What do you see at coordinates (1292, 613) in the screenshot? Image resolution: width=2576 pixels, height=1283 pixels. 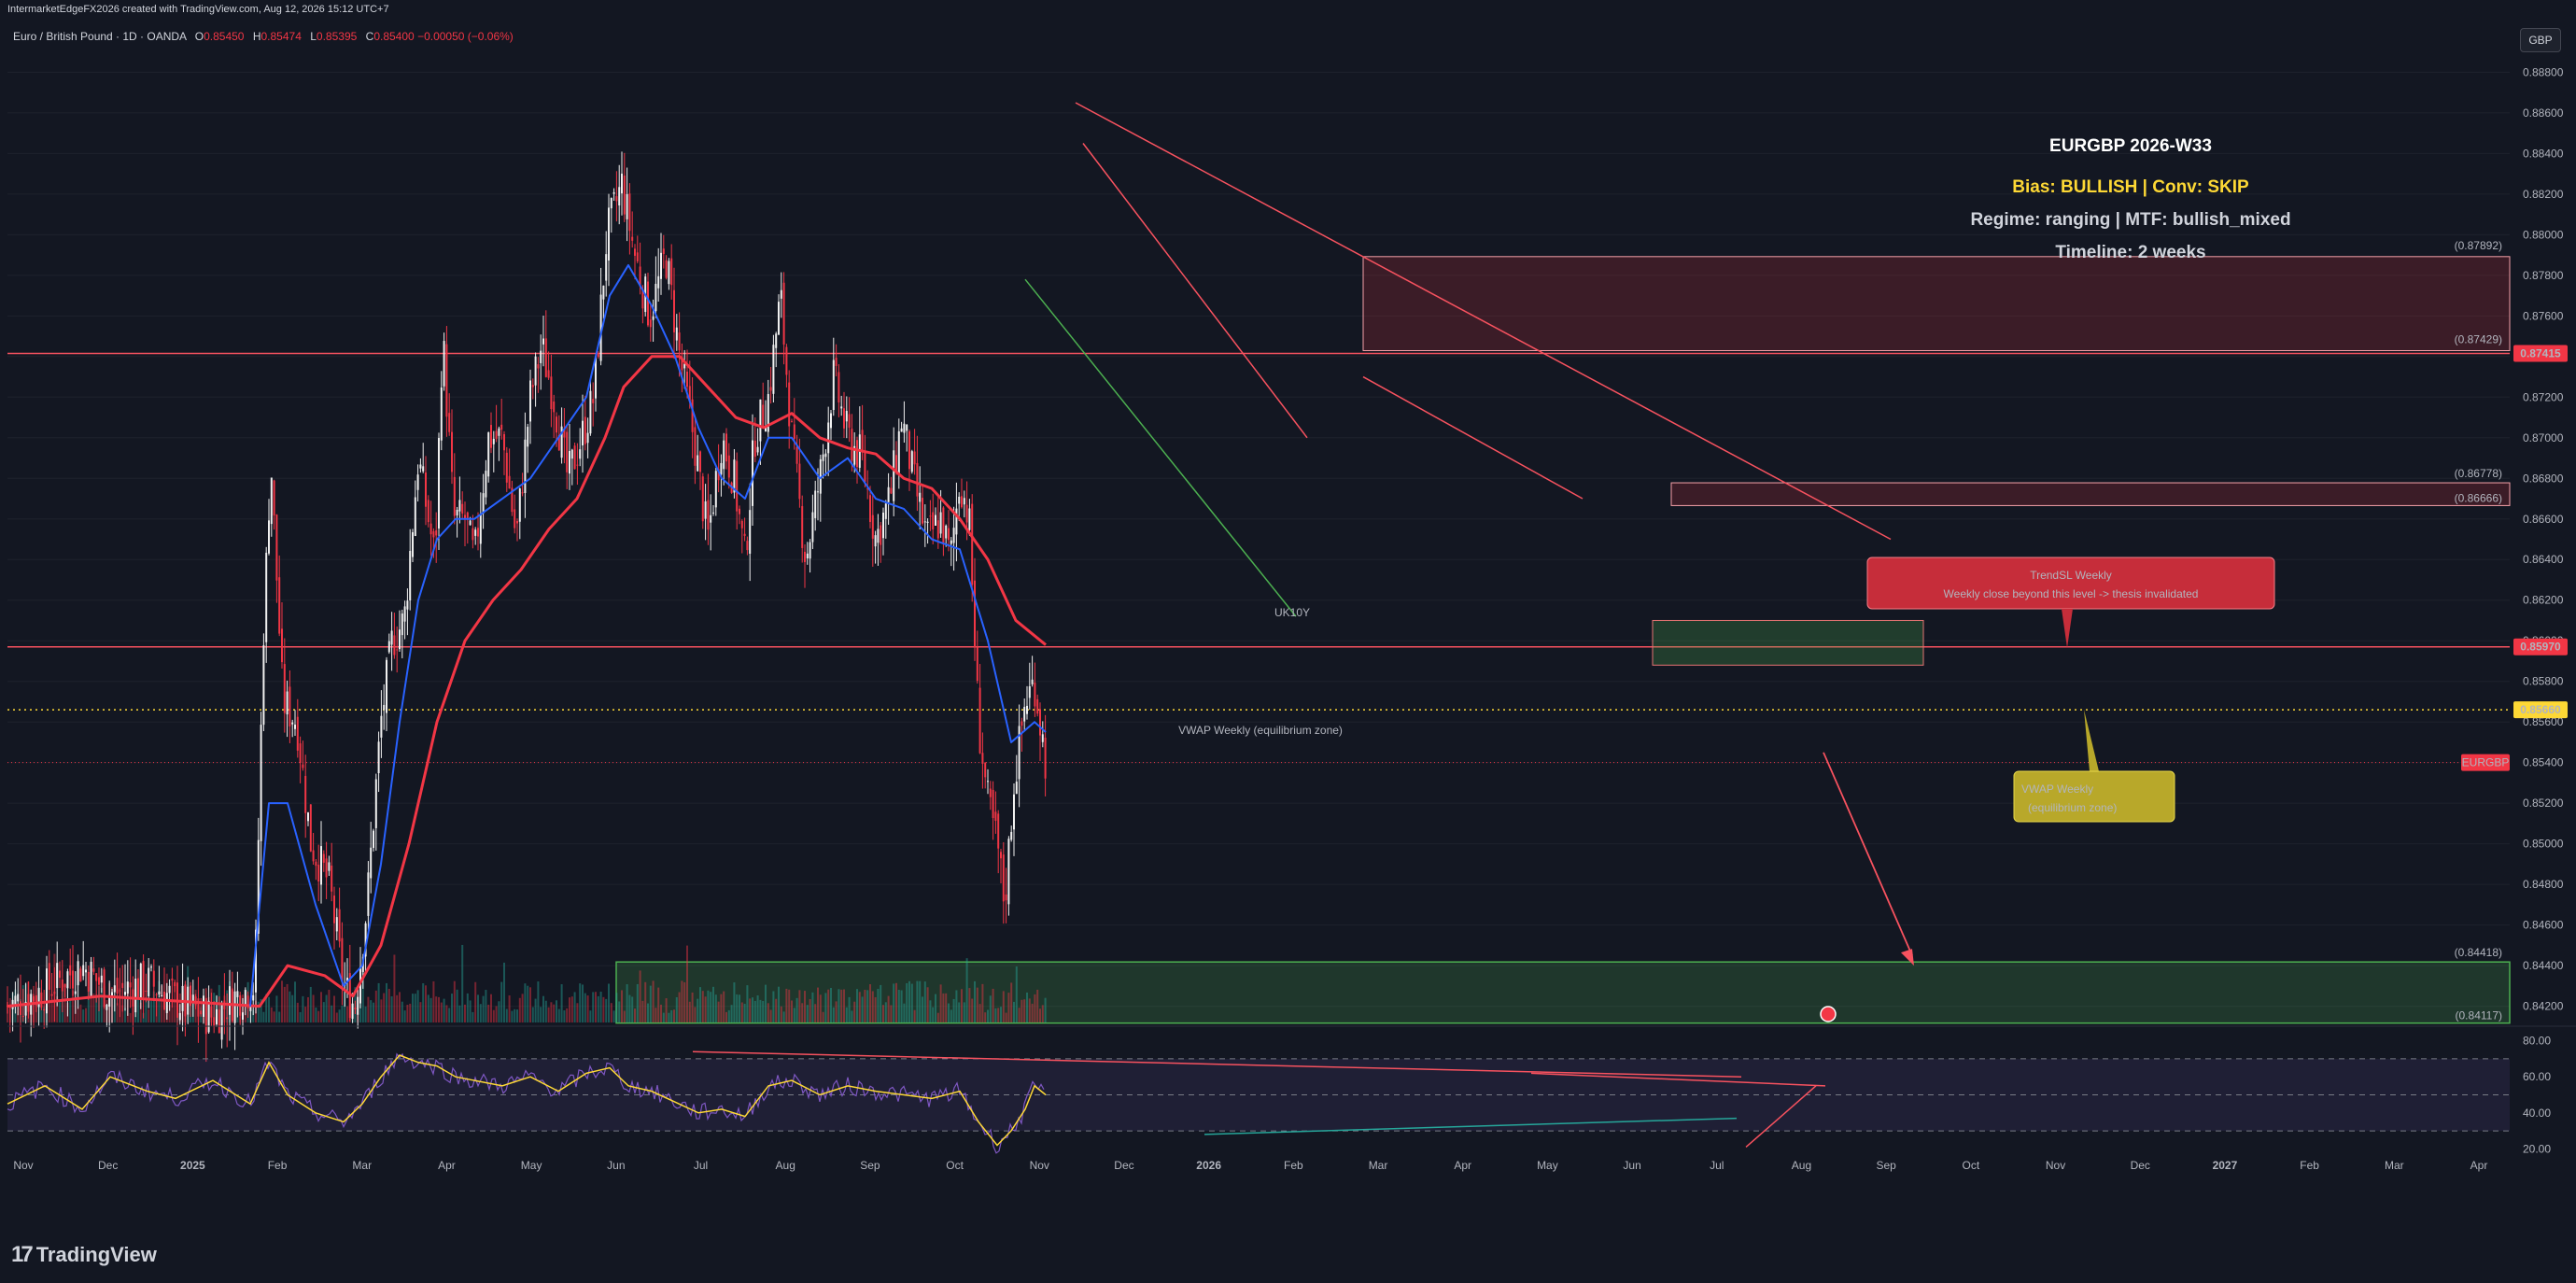 I see `uk10y-label: UK10Y` at bounding box center [1292, 613].